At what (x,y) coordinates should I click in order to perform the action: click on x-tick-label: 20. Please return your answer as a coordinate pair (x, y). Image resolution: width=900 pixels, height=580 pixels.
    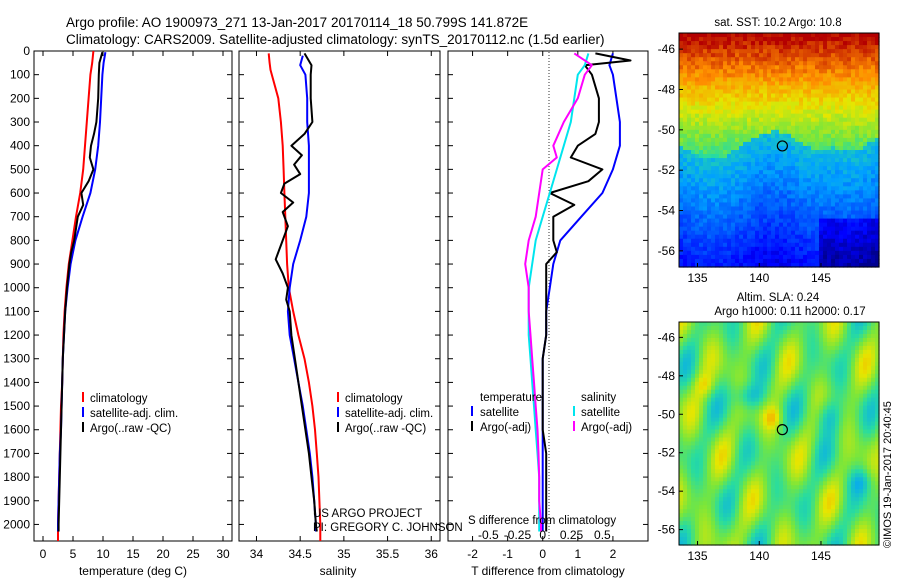
    Looking at the image, I should click on (163, 554).